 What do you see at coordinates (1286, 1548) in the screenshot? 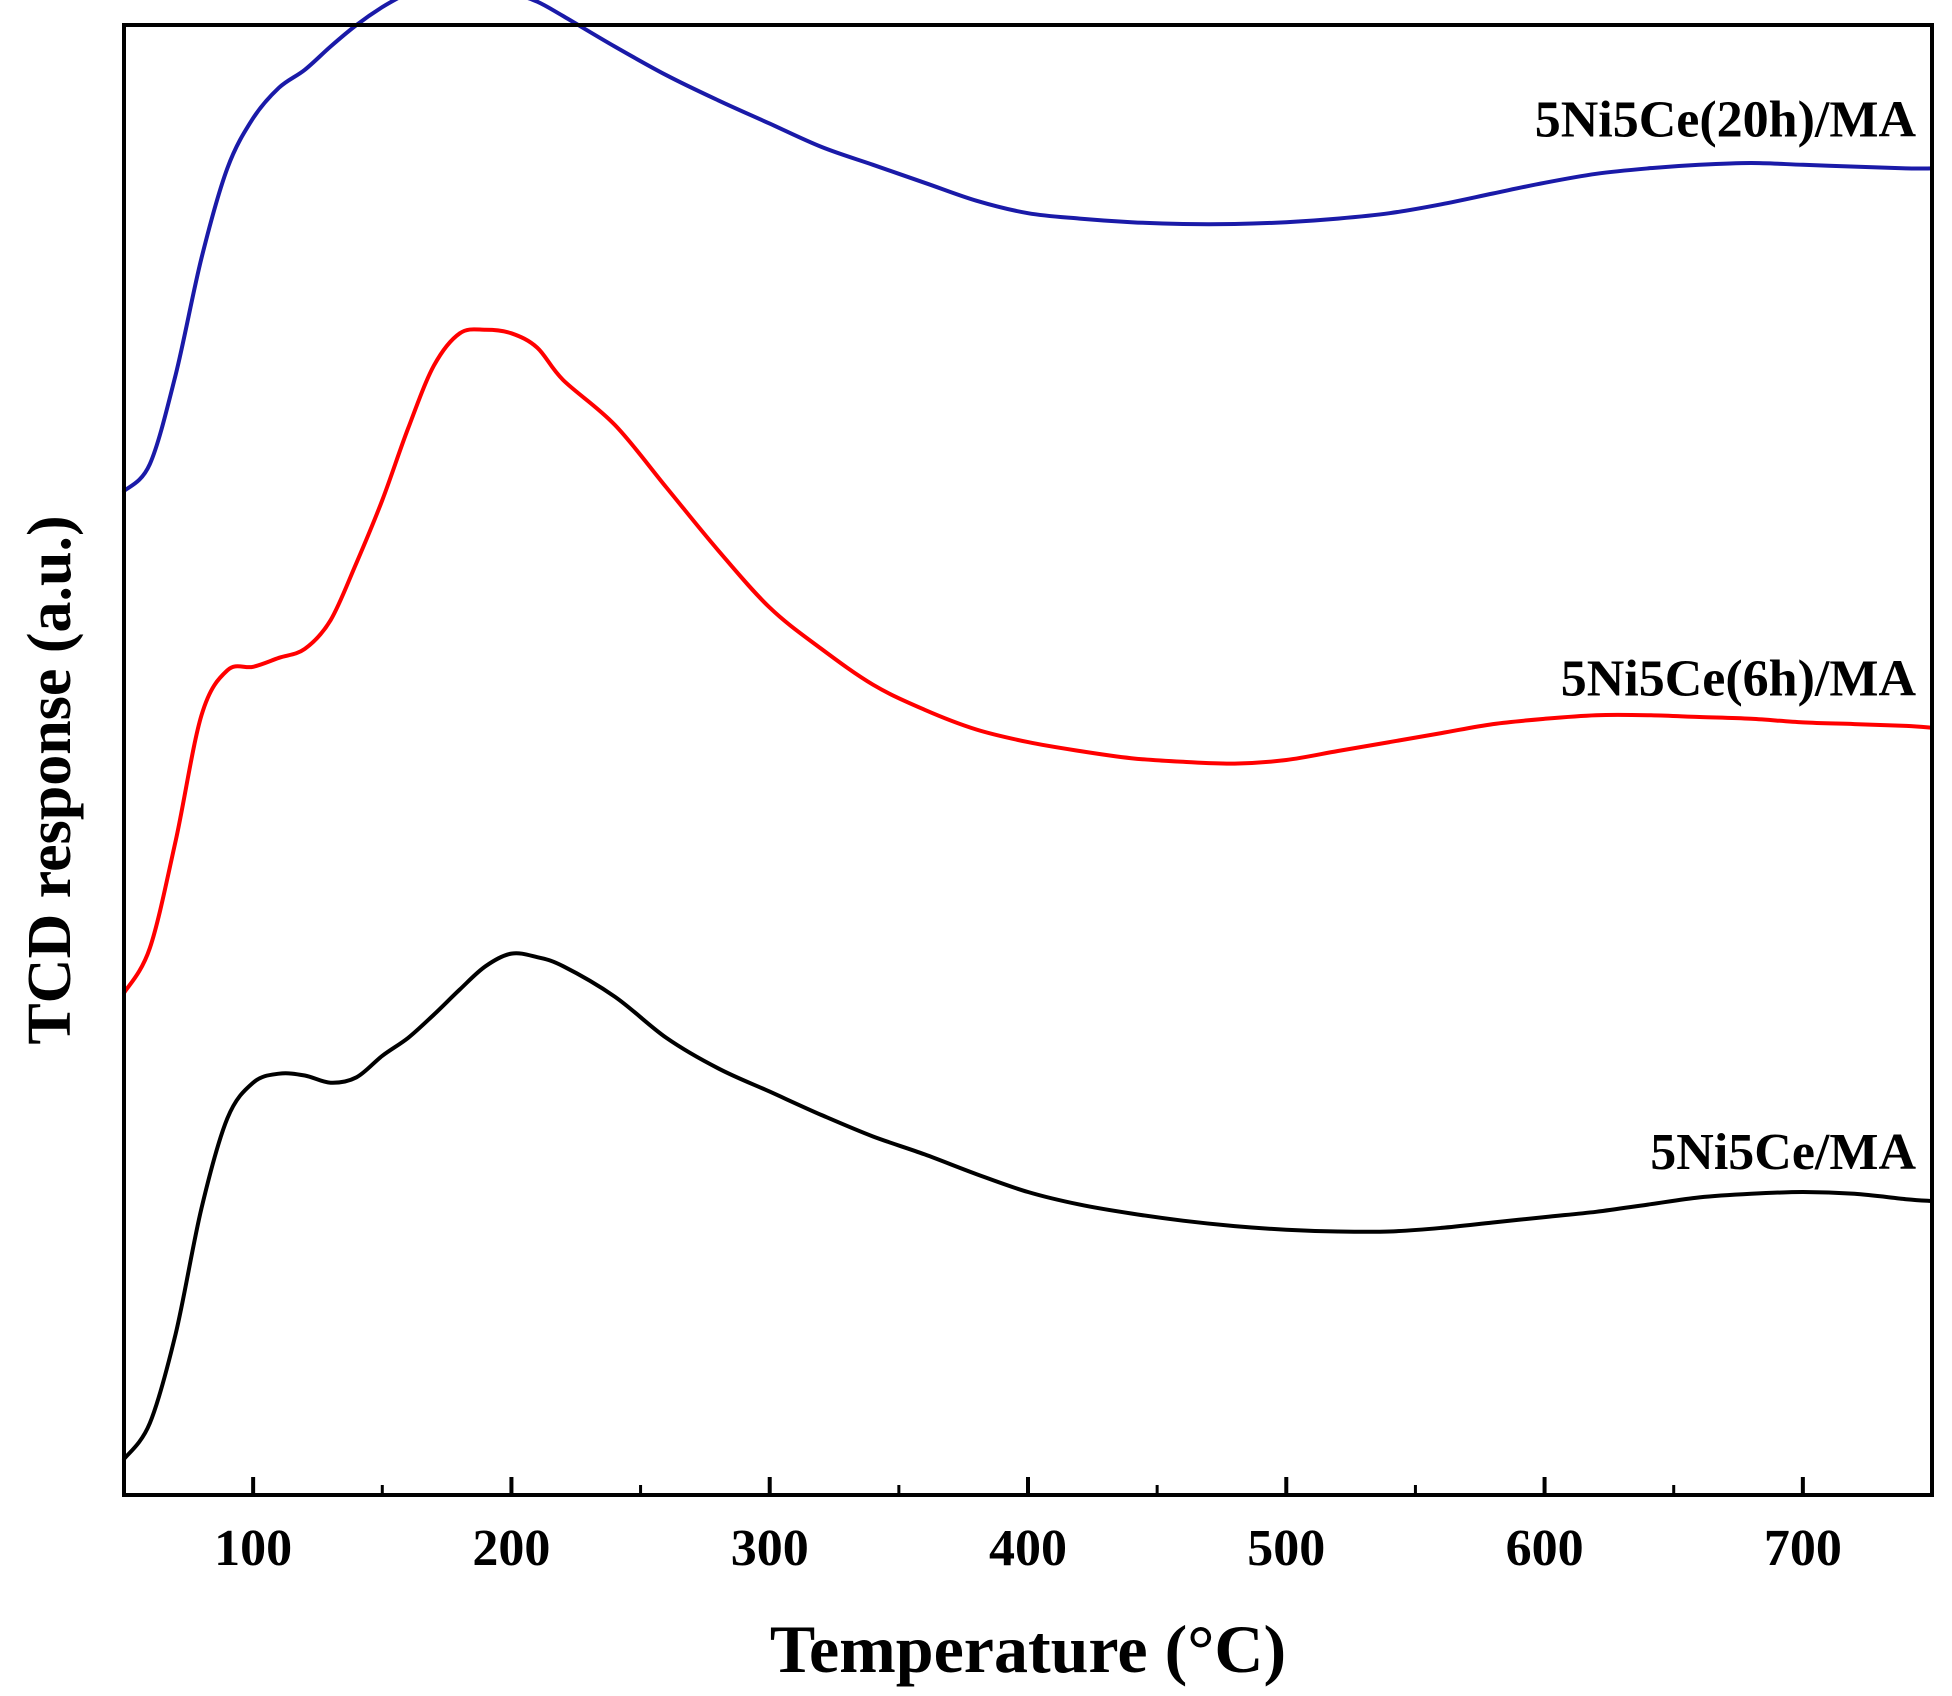
I see `x-tick-label: 500` at bounding box center [1286, 1548].